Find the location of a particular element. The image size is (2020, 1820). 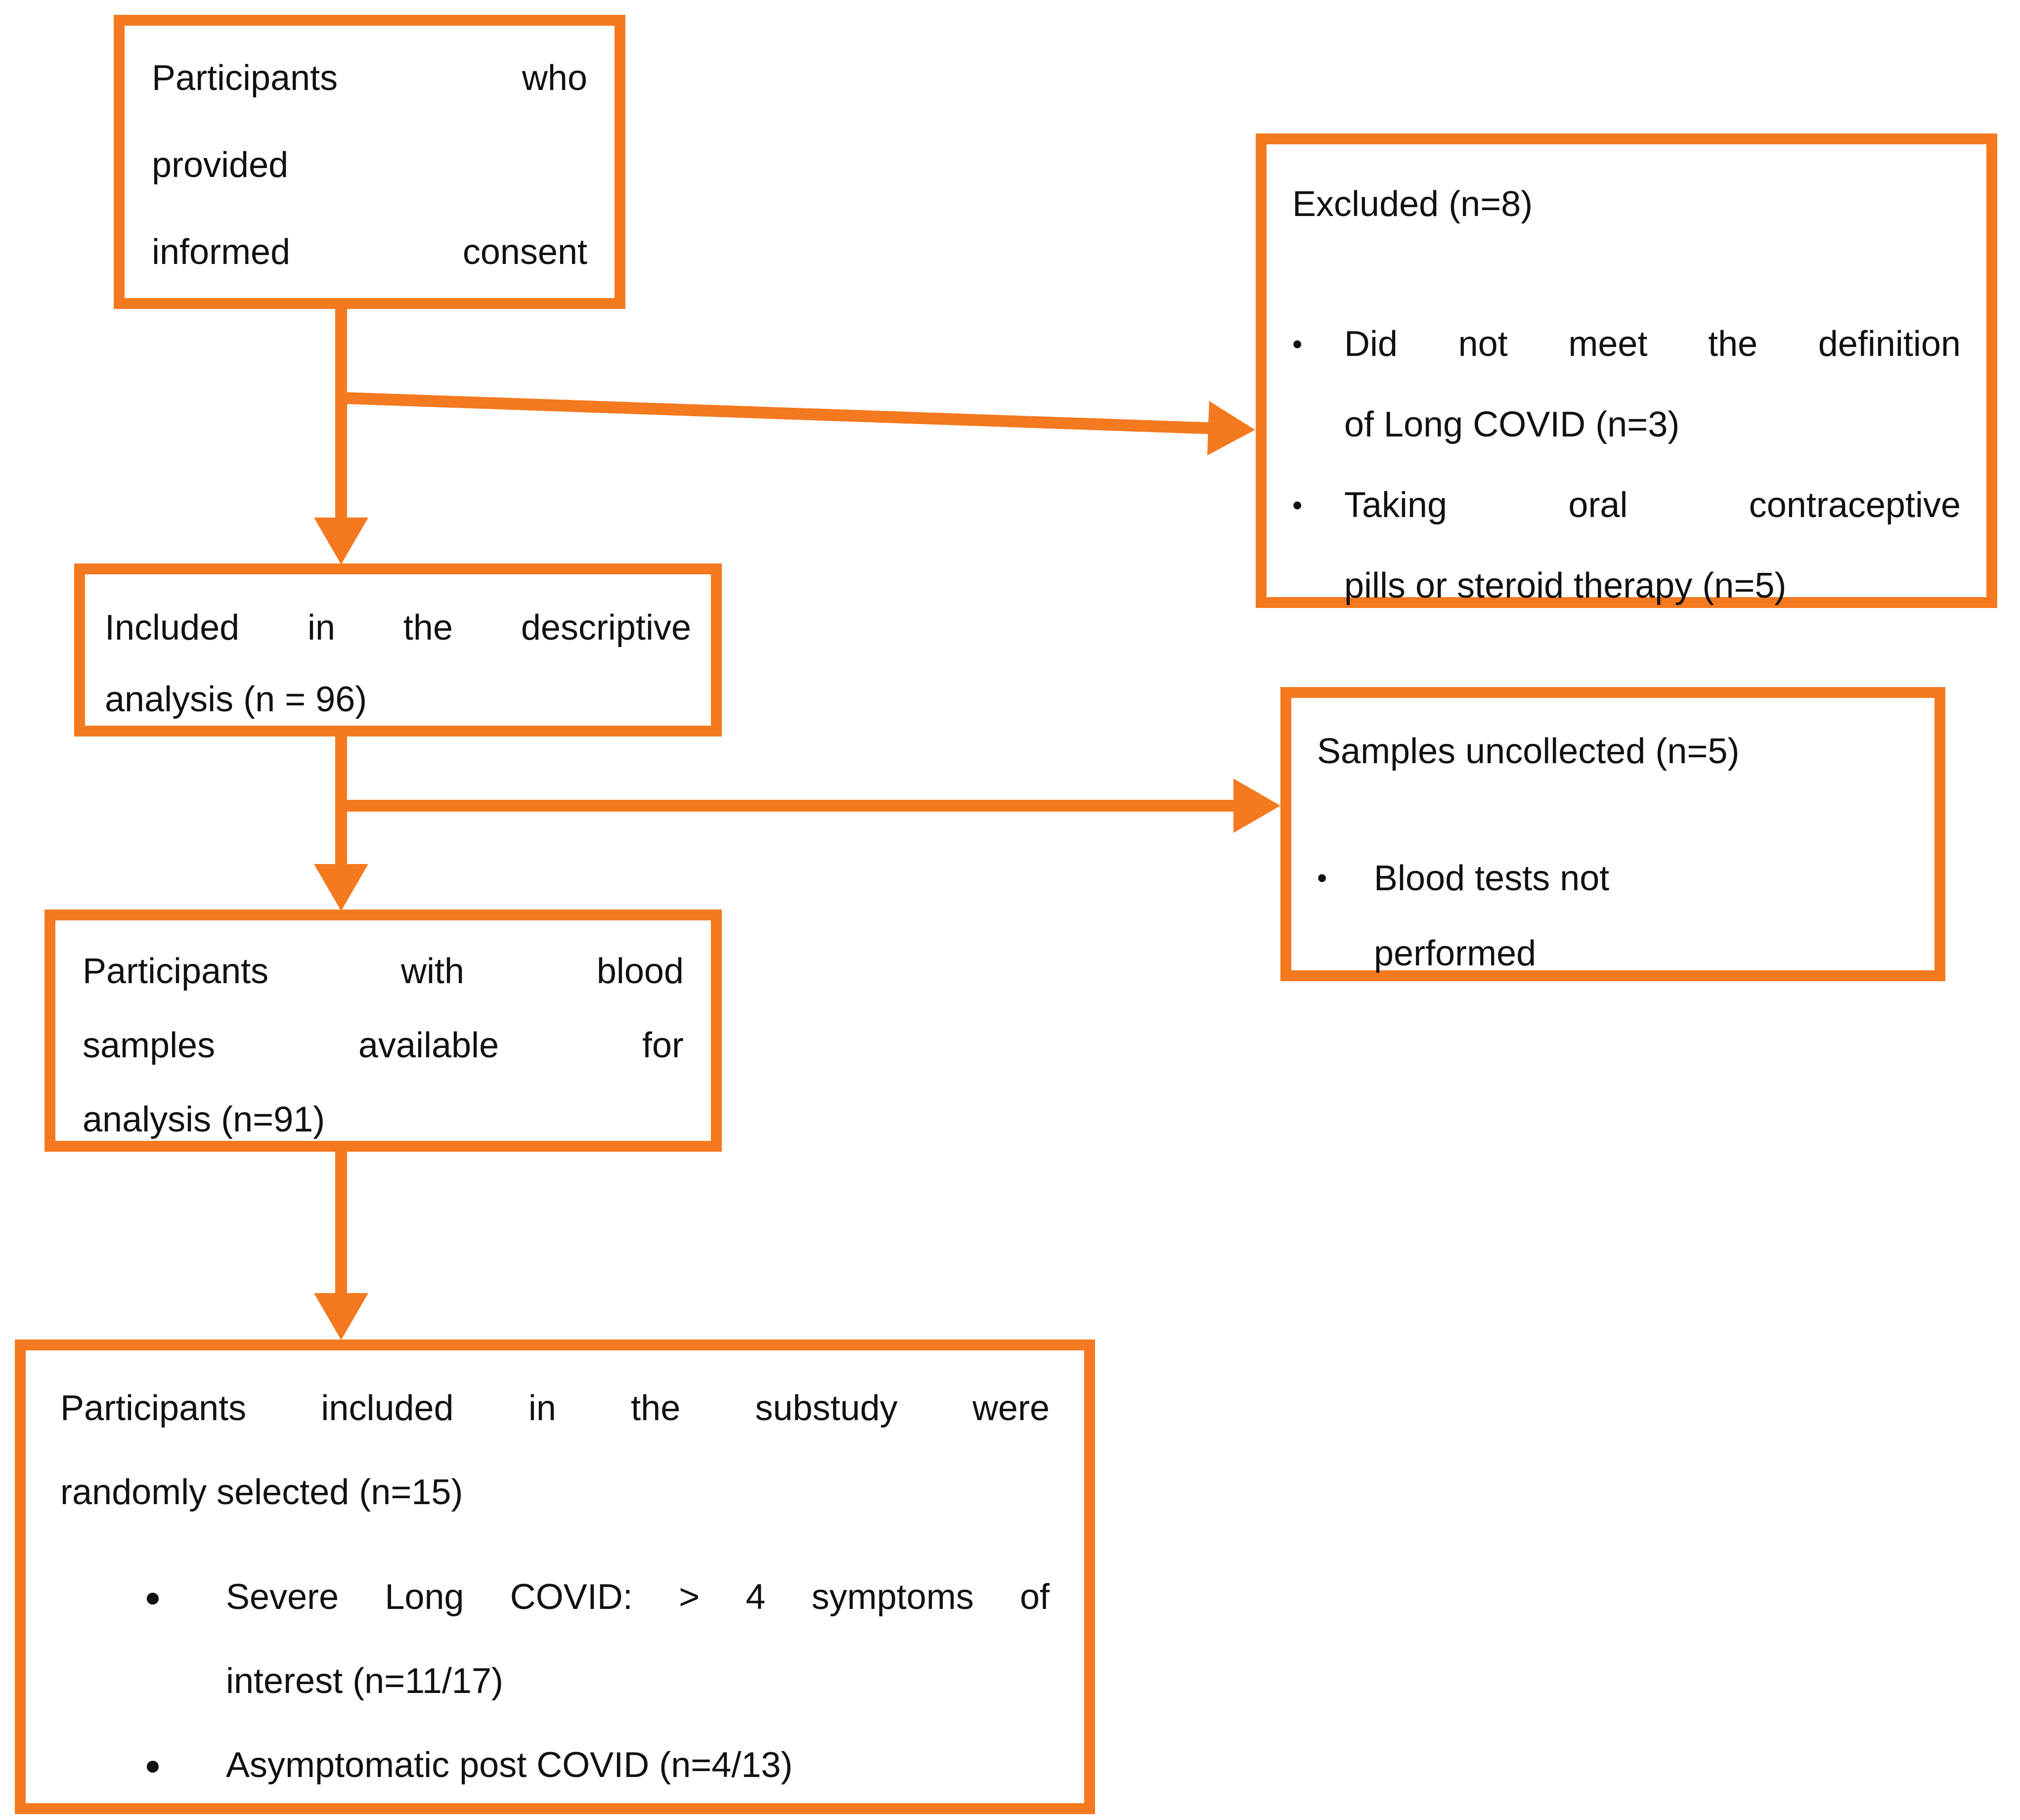

text-line: pills or steroid therapy (n=5) is located at coordinates (1565, 586).